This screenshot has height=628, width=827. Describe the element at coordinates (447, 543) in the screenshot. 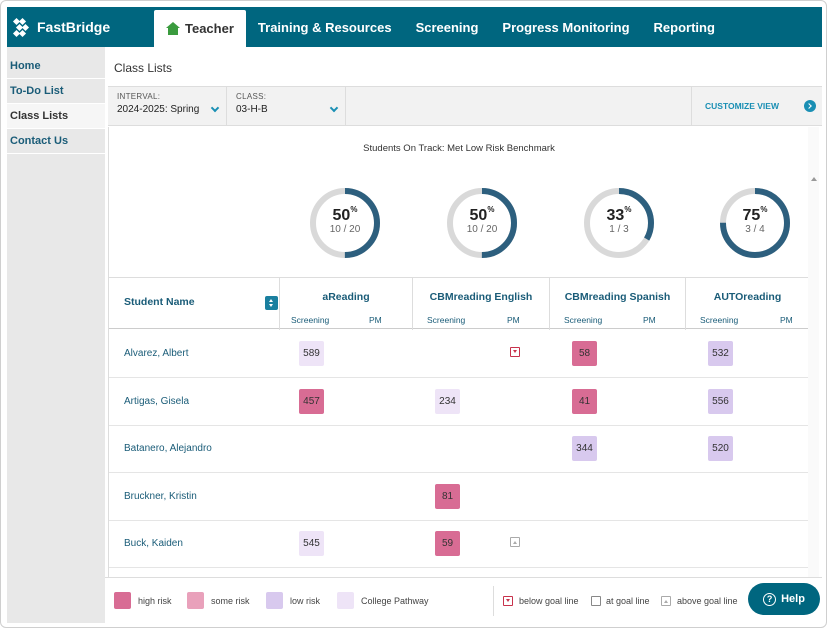

I see `screening-score: 59` at that location.